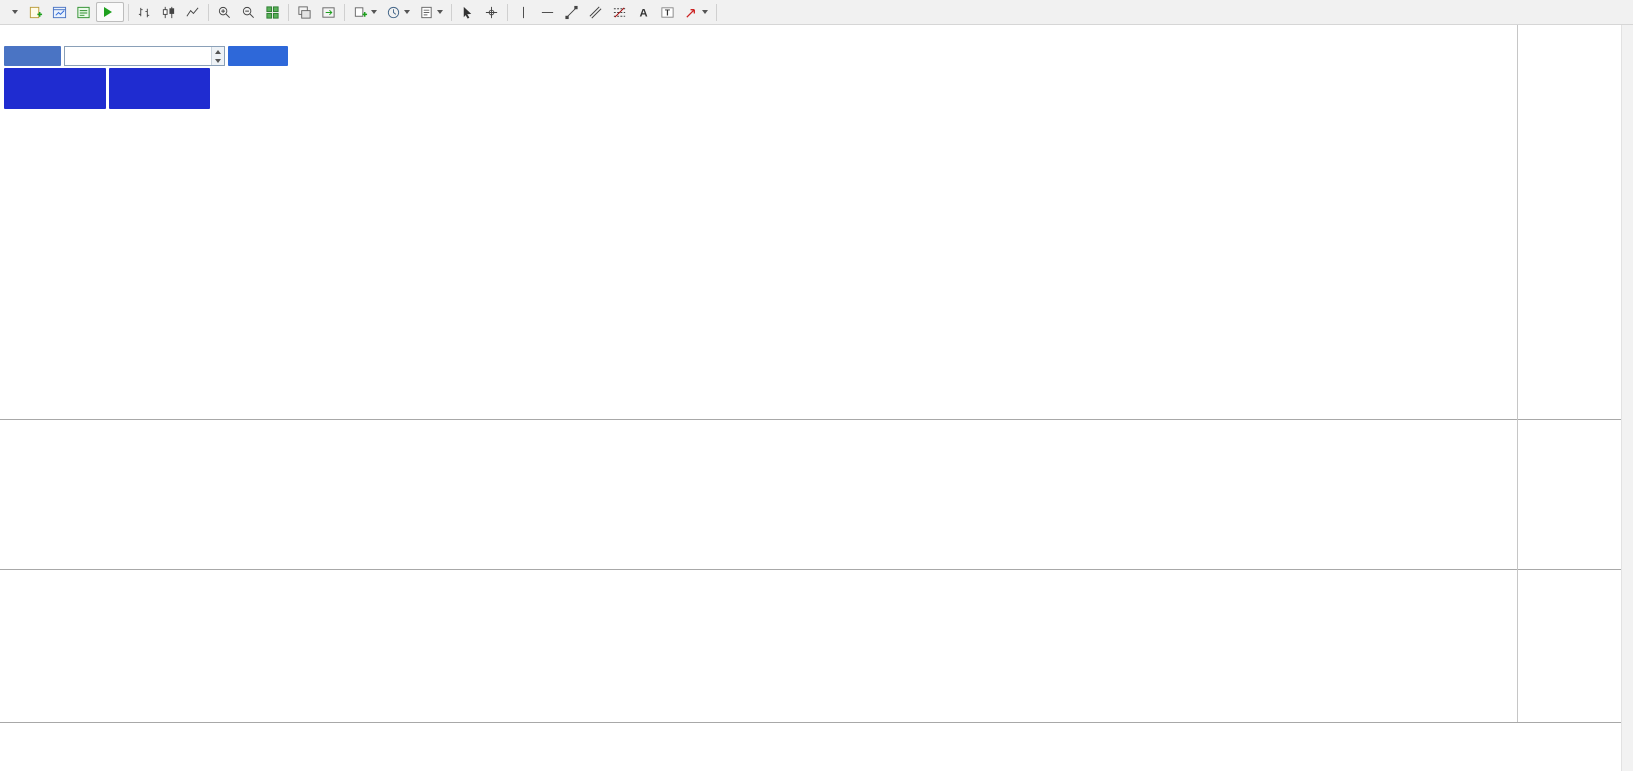 Image resolution: width=1633 pixels, height=771 pixels. I want to click on zoom-out-button, so click(248, 12).